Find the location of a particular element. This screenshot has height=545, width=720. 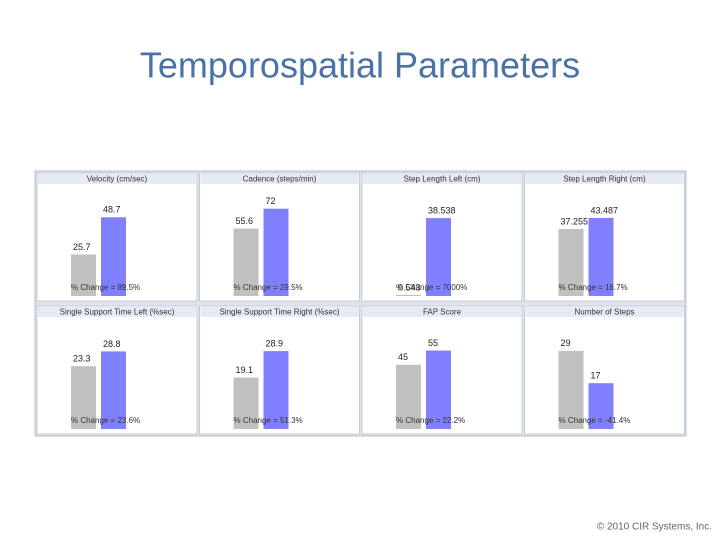

value-label: 37.255 is located at coordinates (575, 221).